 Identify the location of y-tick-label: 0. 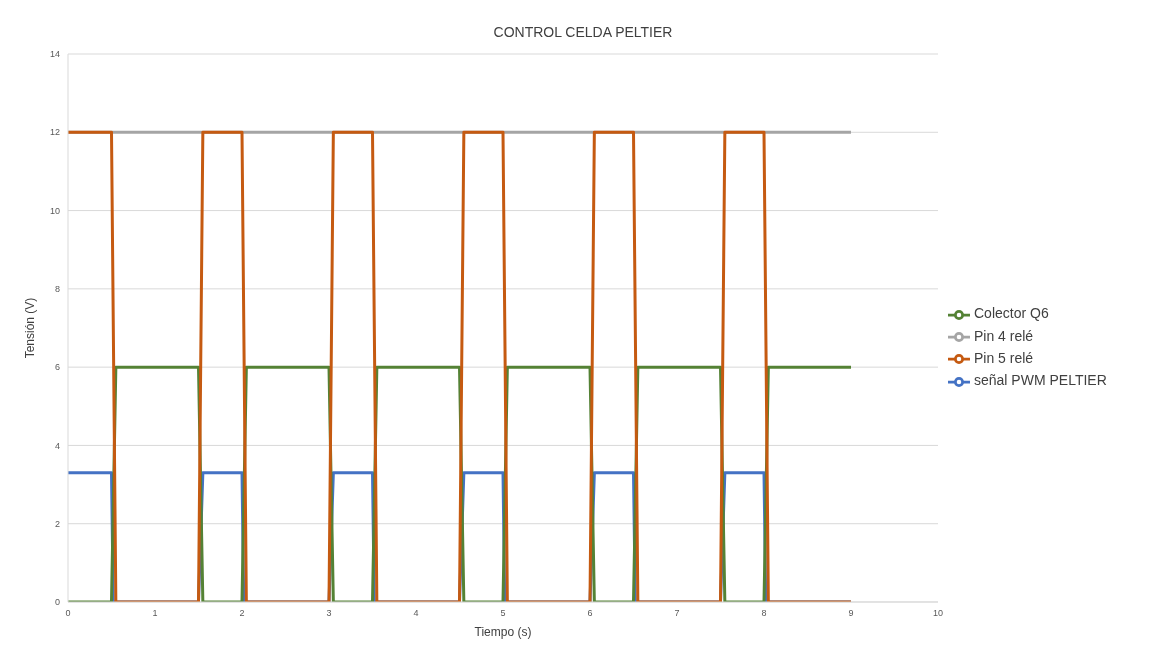
(57, 602).